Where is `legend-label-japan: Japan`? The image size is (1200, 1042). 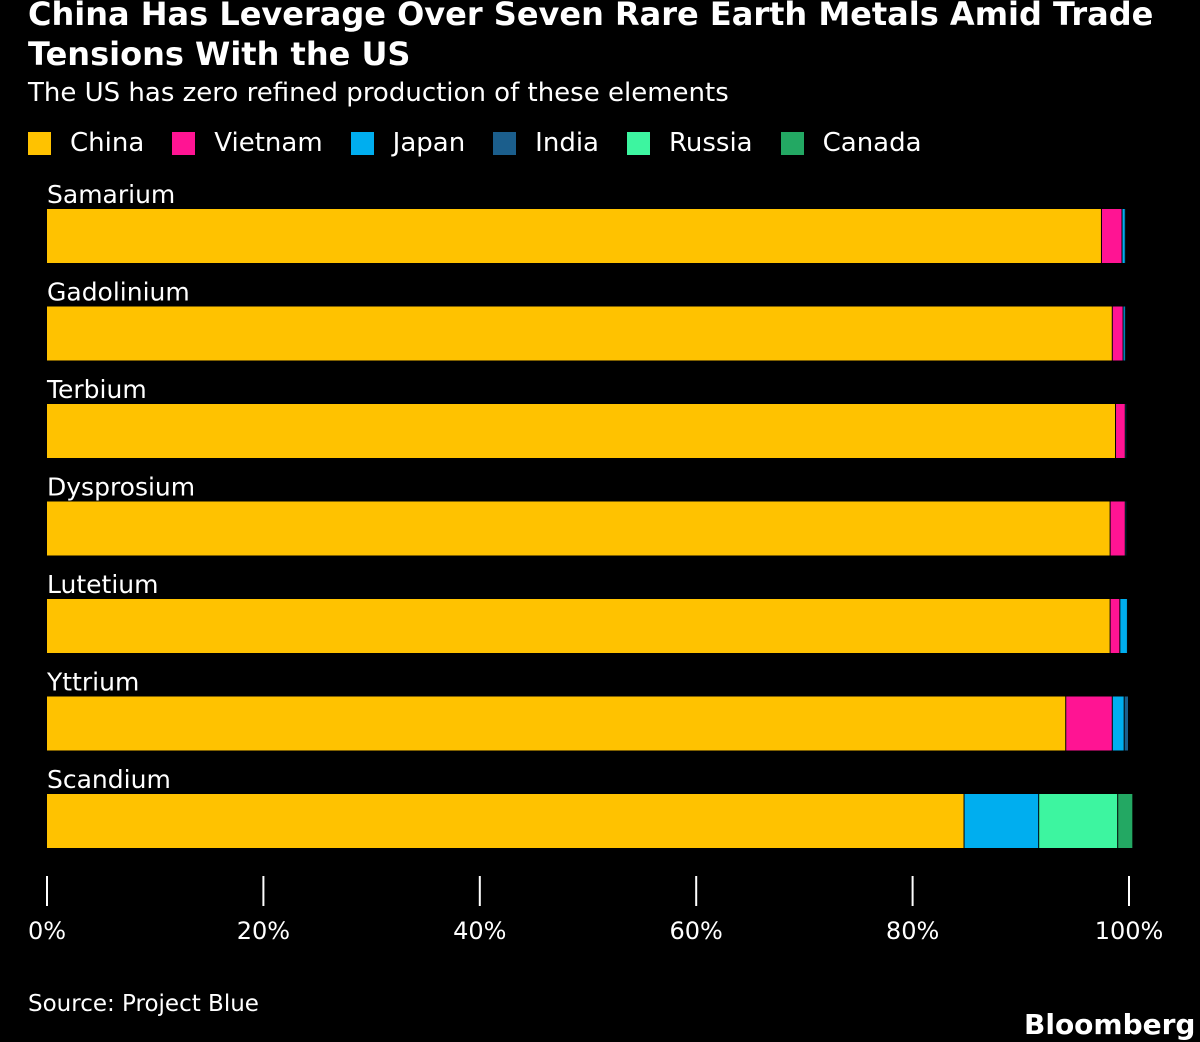
legend-label-japan: Japan is located at coordinates (429, 143).